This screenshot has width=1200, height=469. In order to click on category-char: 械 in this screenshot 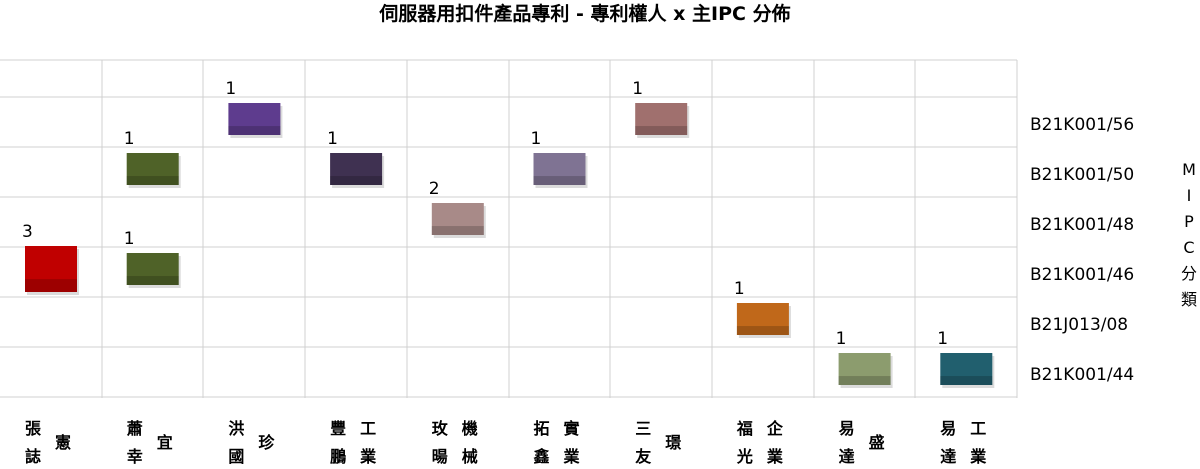, I will do `click(470, 456)`.